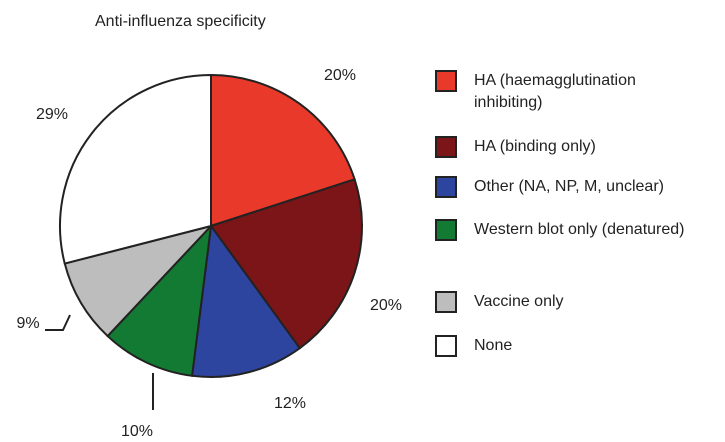 Image resolution: width=725 pixels, height=442 pixels. Describe the element at coordinates (493, 345) in the screenshot. I see `legend-label: None` at that location.